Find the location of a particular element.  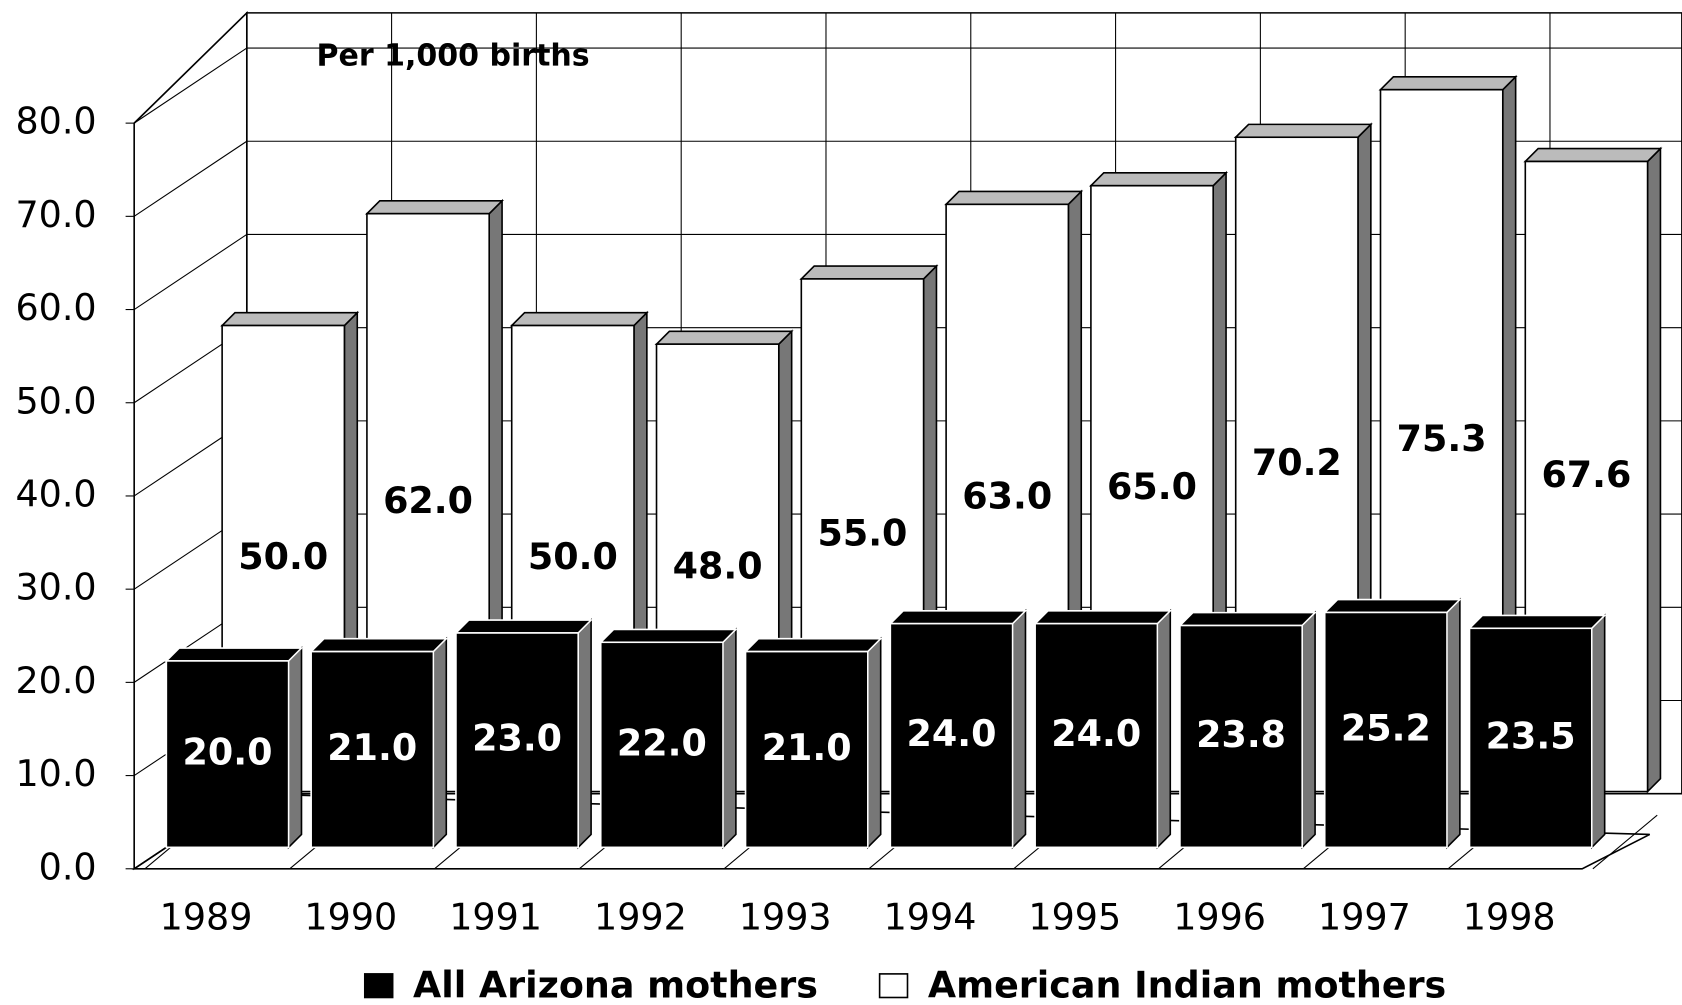

value-label: 22.0 is located at coordinates (662, 742).